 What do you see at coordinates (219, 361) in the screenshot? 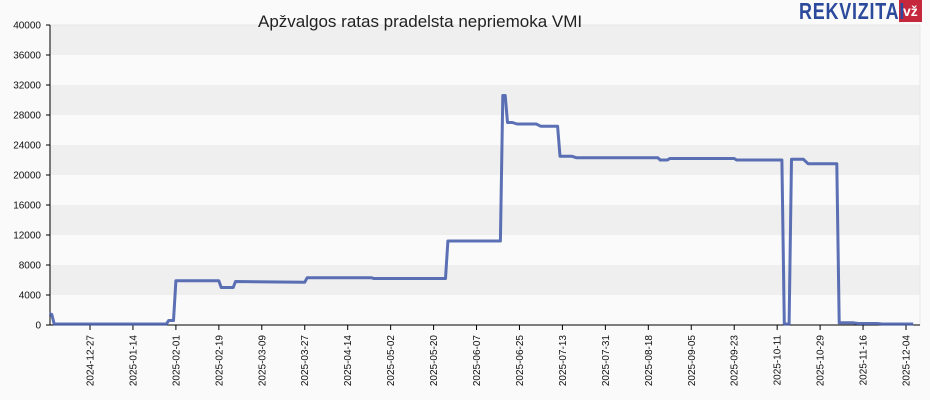
I see `x-tick-label: 2025-02-19` at bounding box center [219, 361].